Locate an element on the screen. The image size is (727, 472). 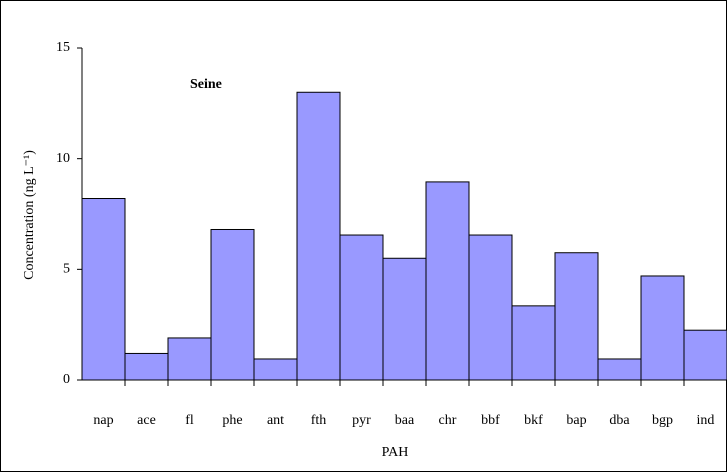
x-tick-label: ind is located at coordinates (706, 420).